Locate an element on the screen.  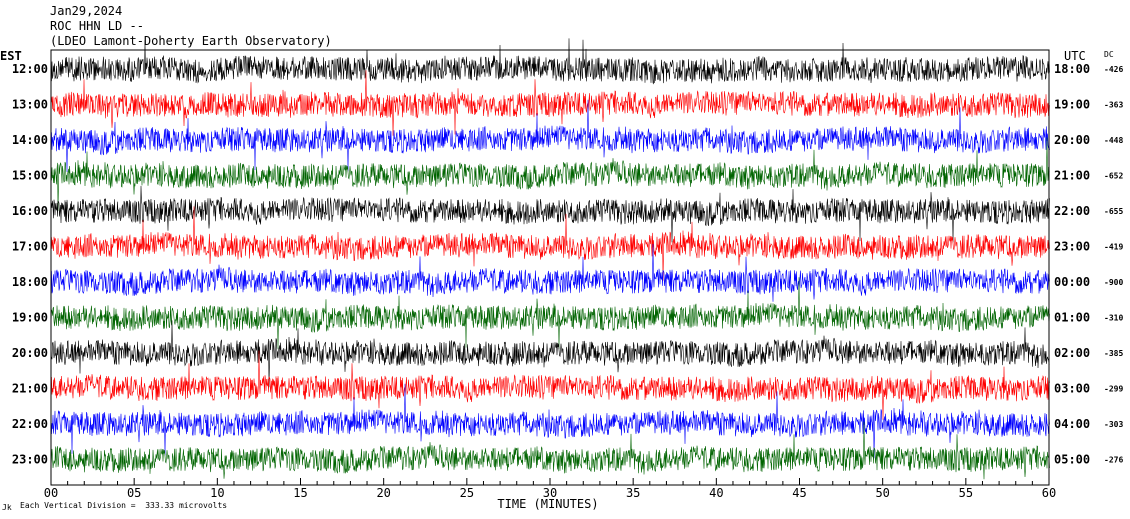
row-label-utc: 04:00 is located at coordinates (1072, 424).